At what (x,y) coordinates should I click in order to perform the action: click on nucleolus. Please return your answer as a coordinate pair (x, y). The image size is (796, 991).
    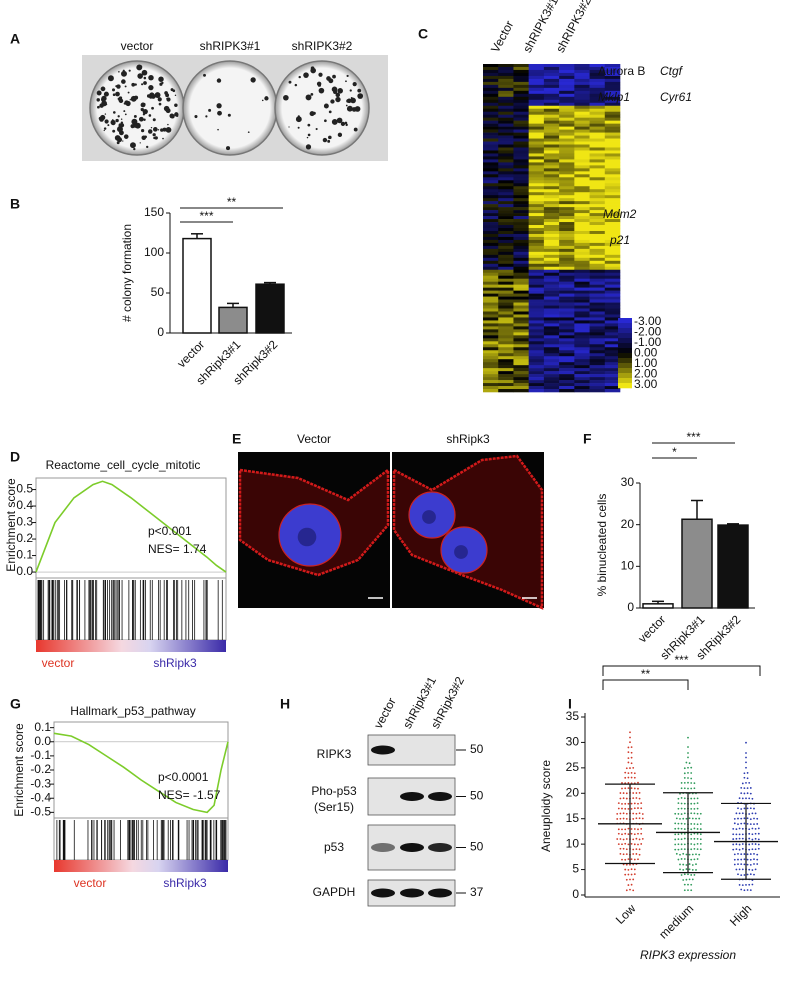
    Looking at the image, I should click on (461, 552).